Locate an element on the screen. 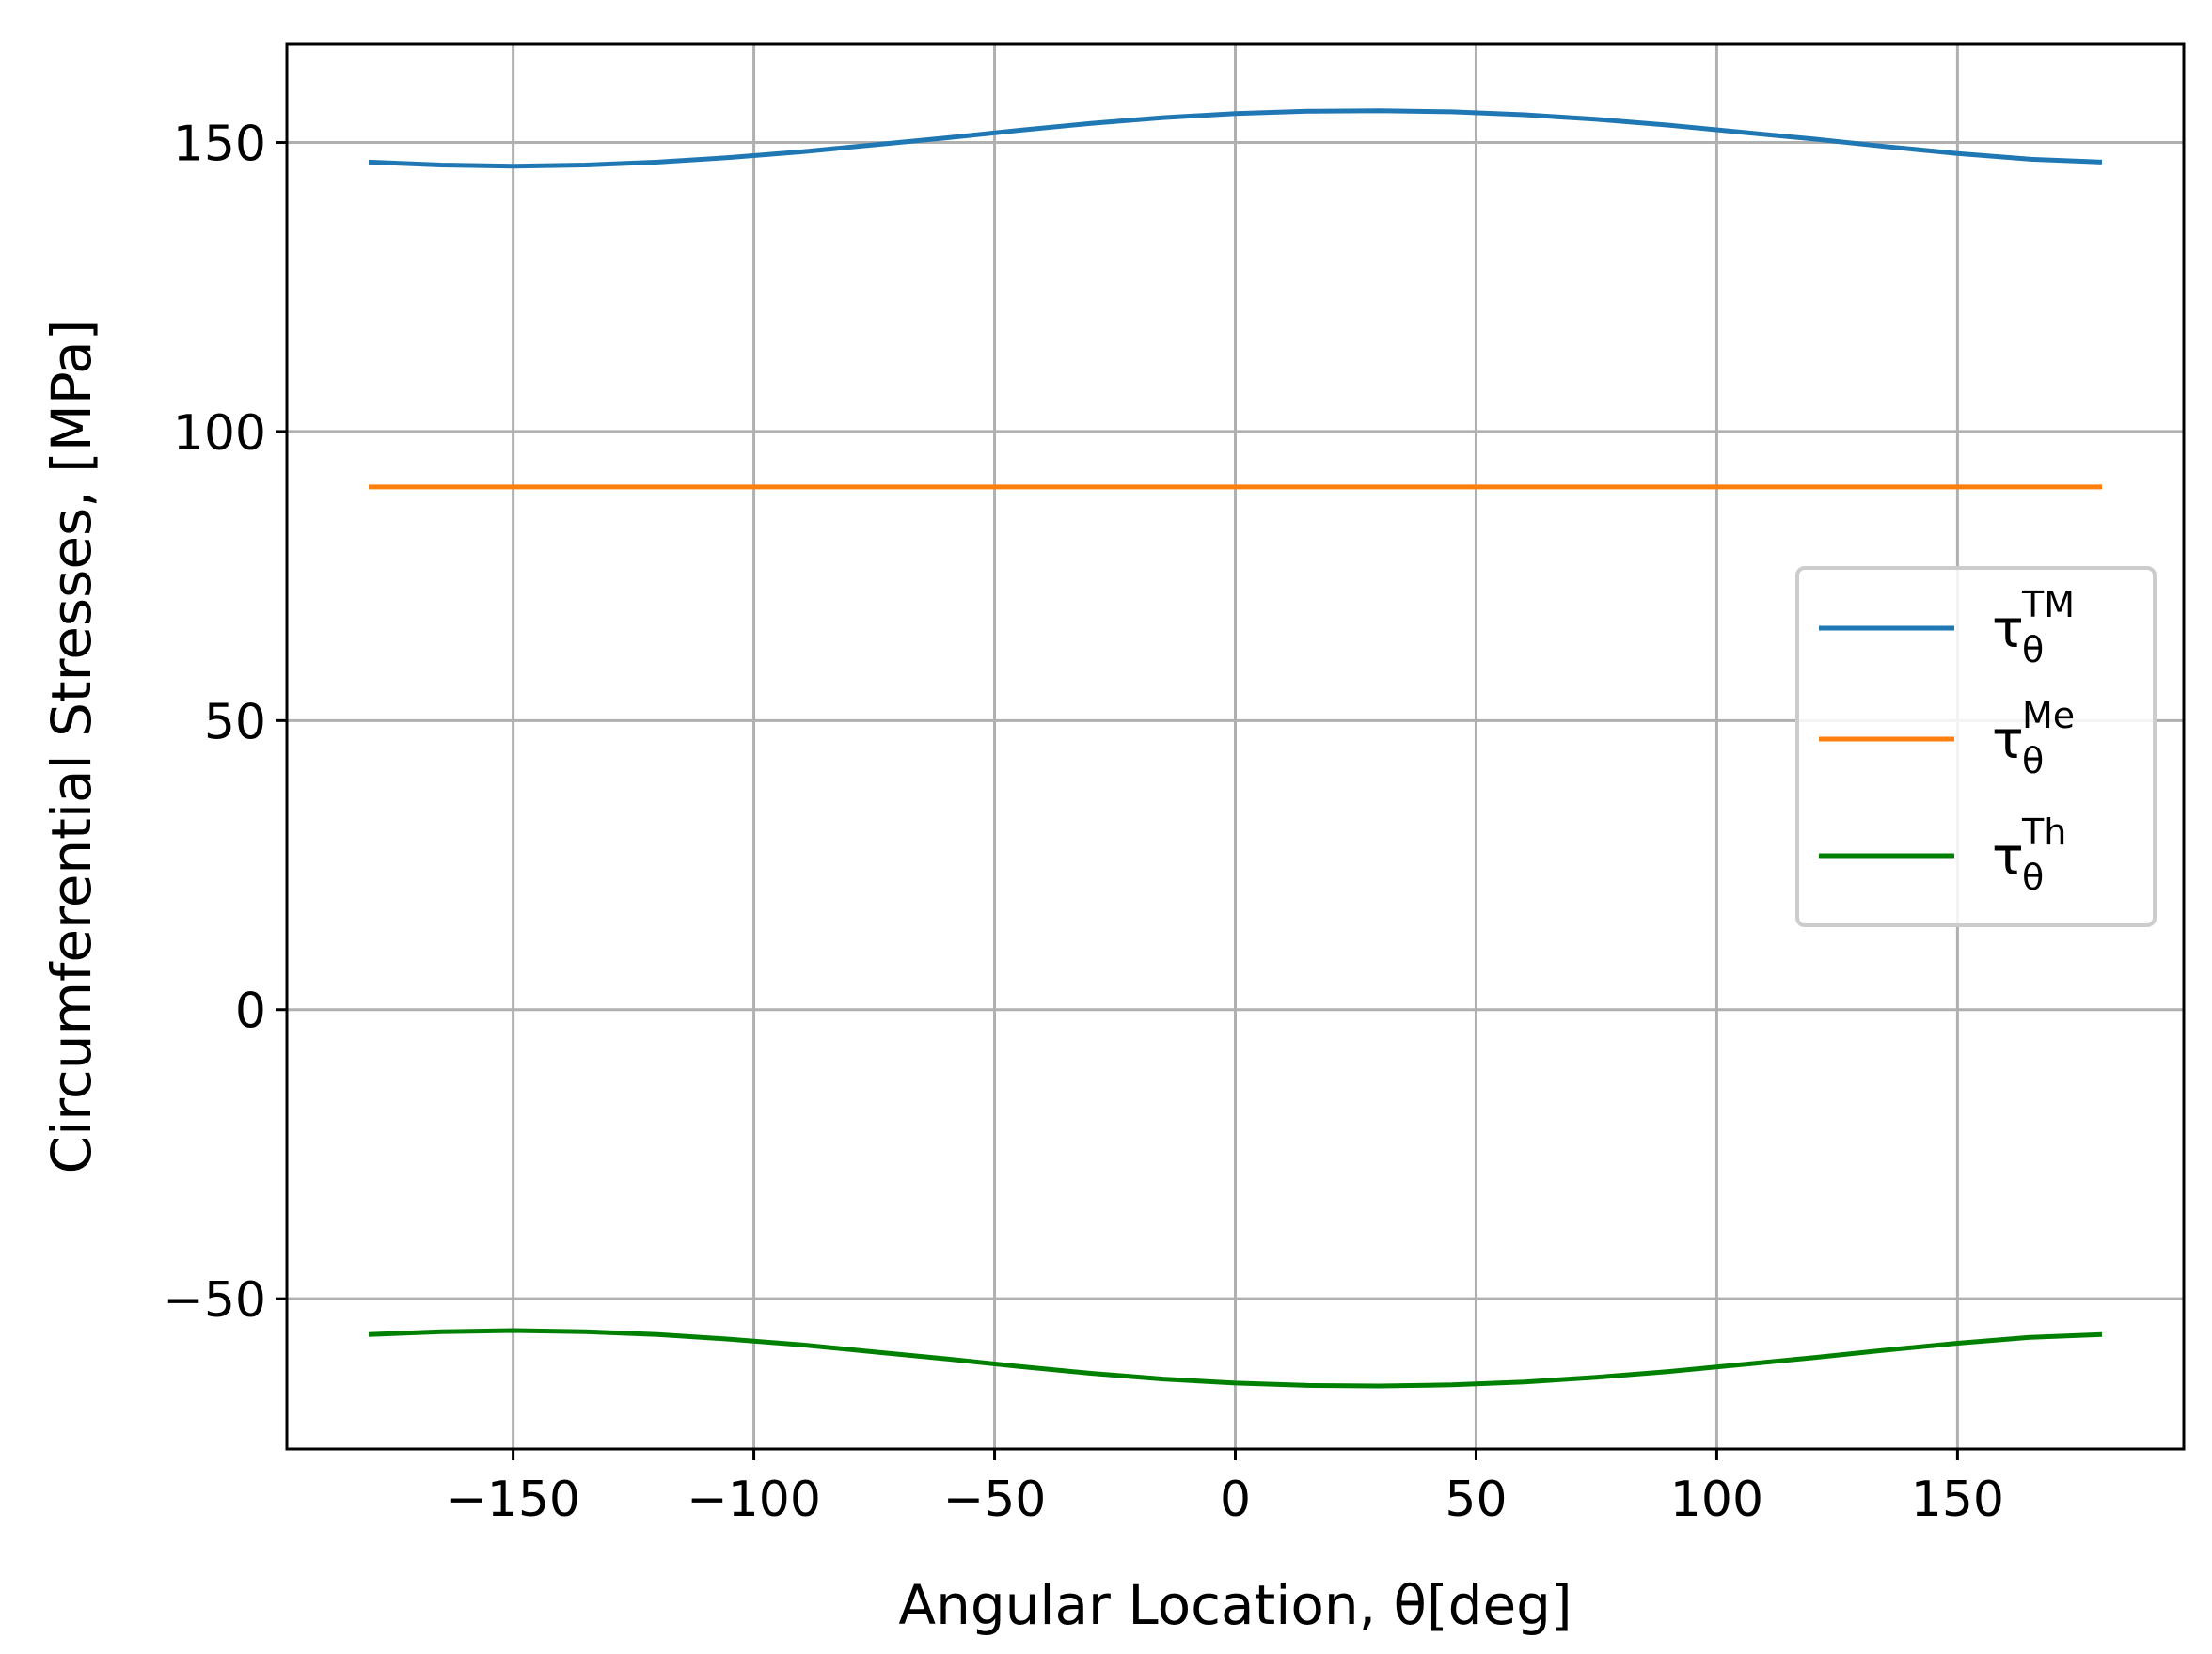  legend-label-sup: Th is located at coordinates (2043, 832).